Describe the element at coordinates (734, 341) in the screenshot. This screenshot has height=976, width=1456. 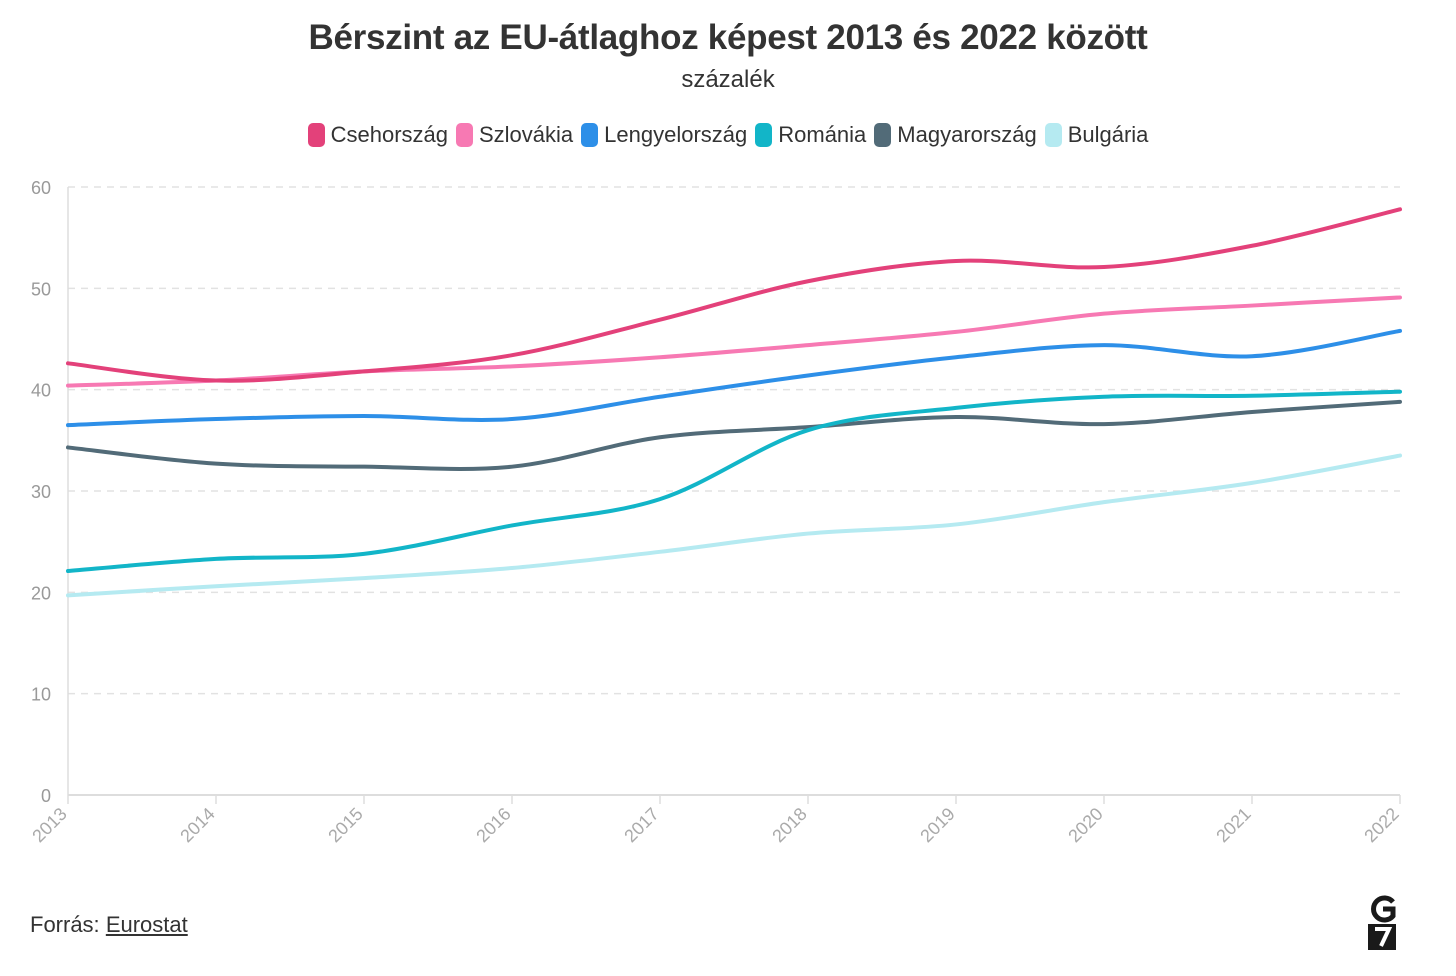
I see `series-line-szlovakia` at that location.